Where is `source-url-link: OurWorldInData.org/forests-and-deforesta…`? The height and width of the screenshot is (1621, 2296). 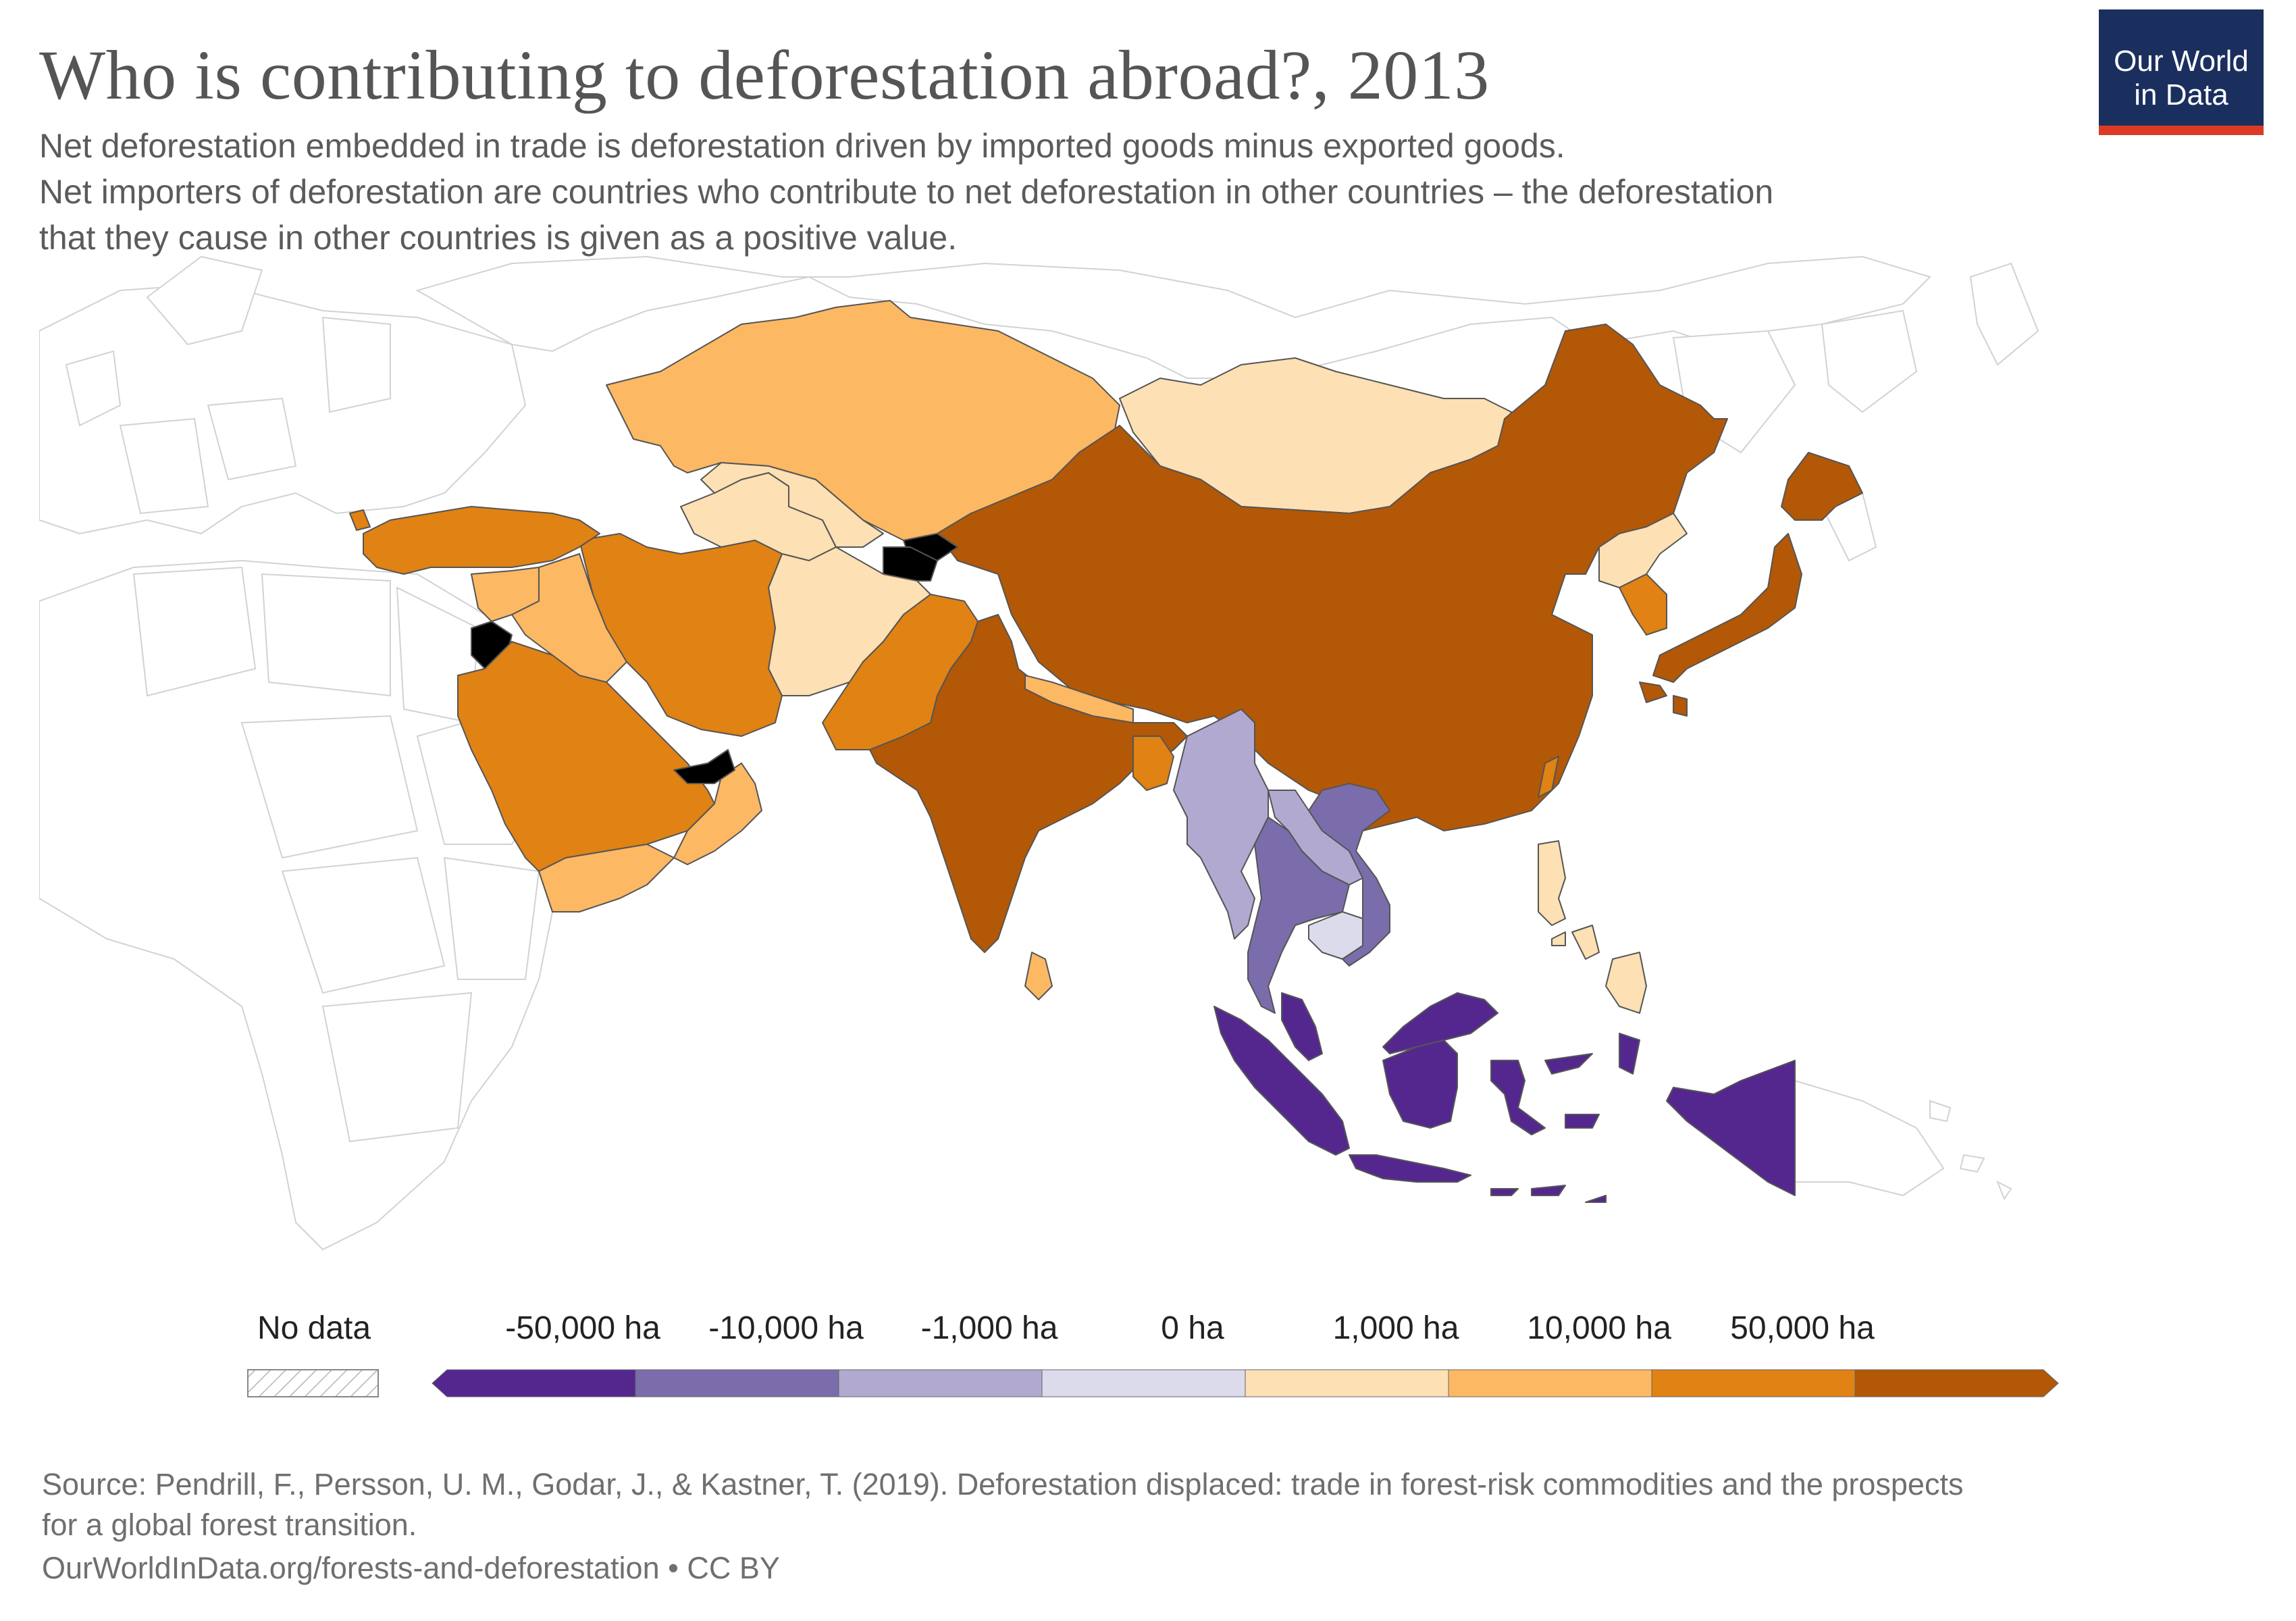
source-url-link: OurWorldInData.org/forests-and-deforesta… is located at coordinates (411, 1568).